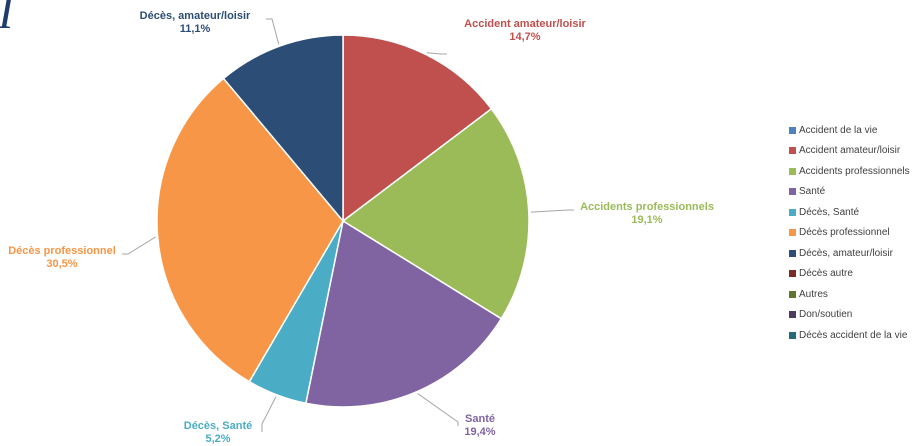  Describe the element at coordinates (853, 335) in the screenshot. I see `legend-label: Décès accident de la vie` at that location.